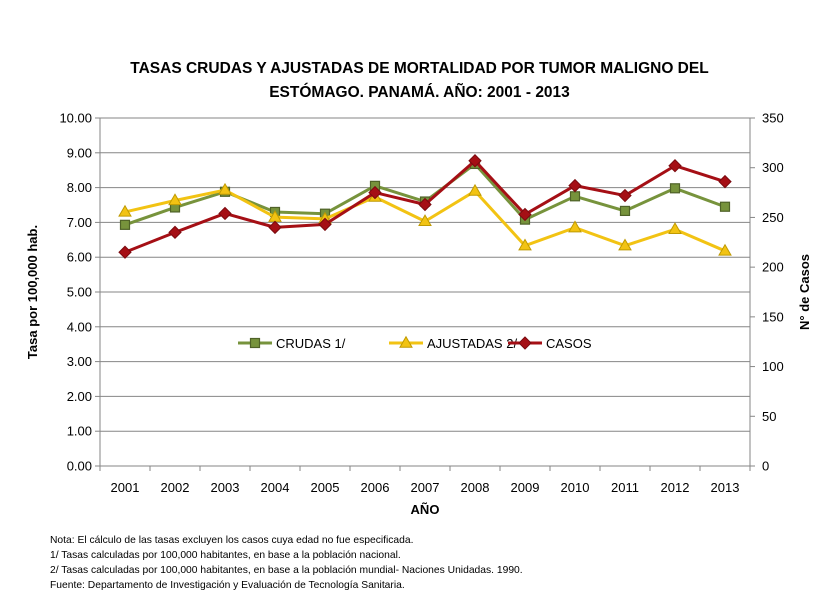  What do you see at coordinates (525, 487) in the screenshot?
I see `x-tick-label: 2009` at bounding box center [525, 487].